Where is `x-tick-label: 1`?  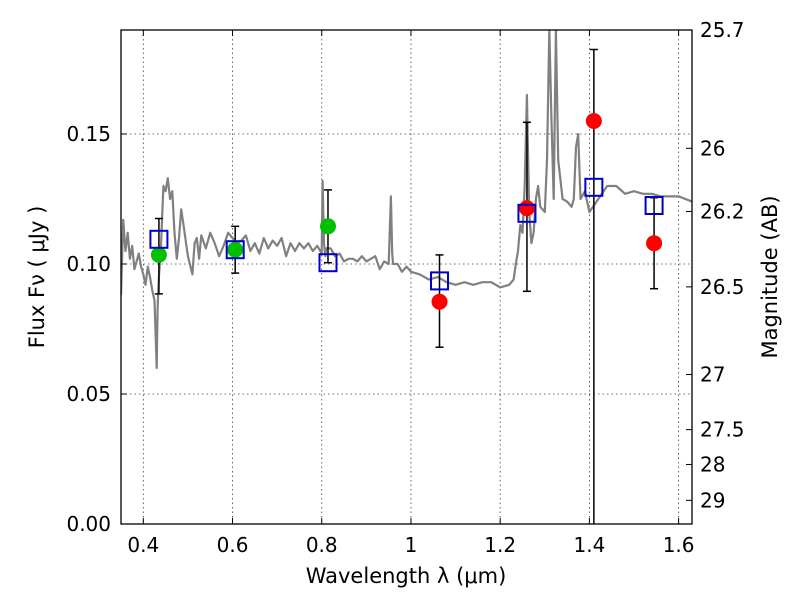
x-tick-label: 1 is located at coordinates (411, 545).